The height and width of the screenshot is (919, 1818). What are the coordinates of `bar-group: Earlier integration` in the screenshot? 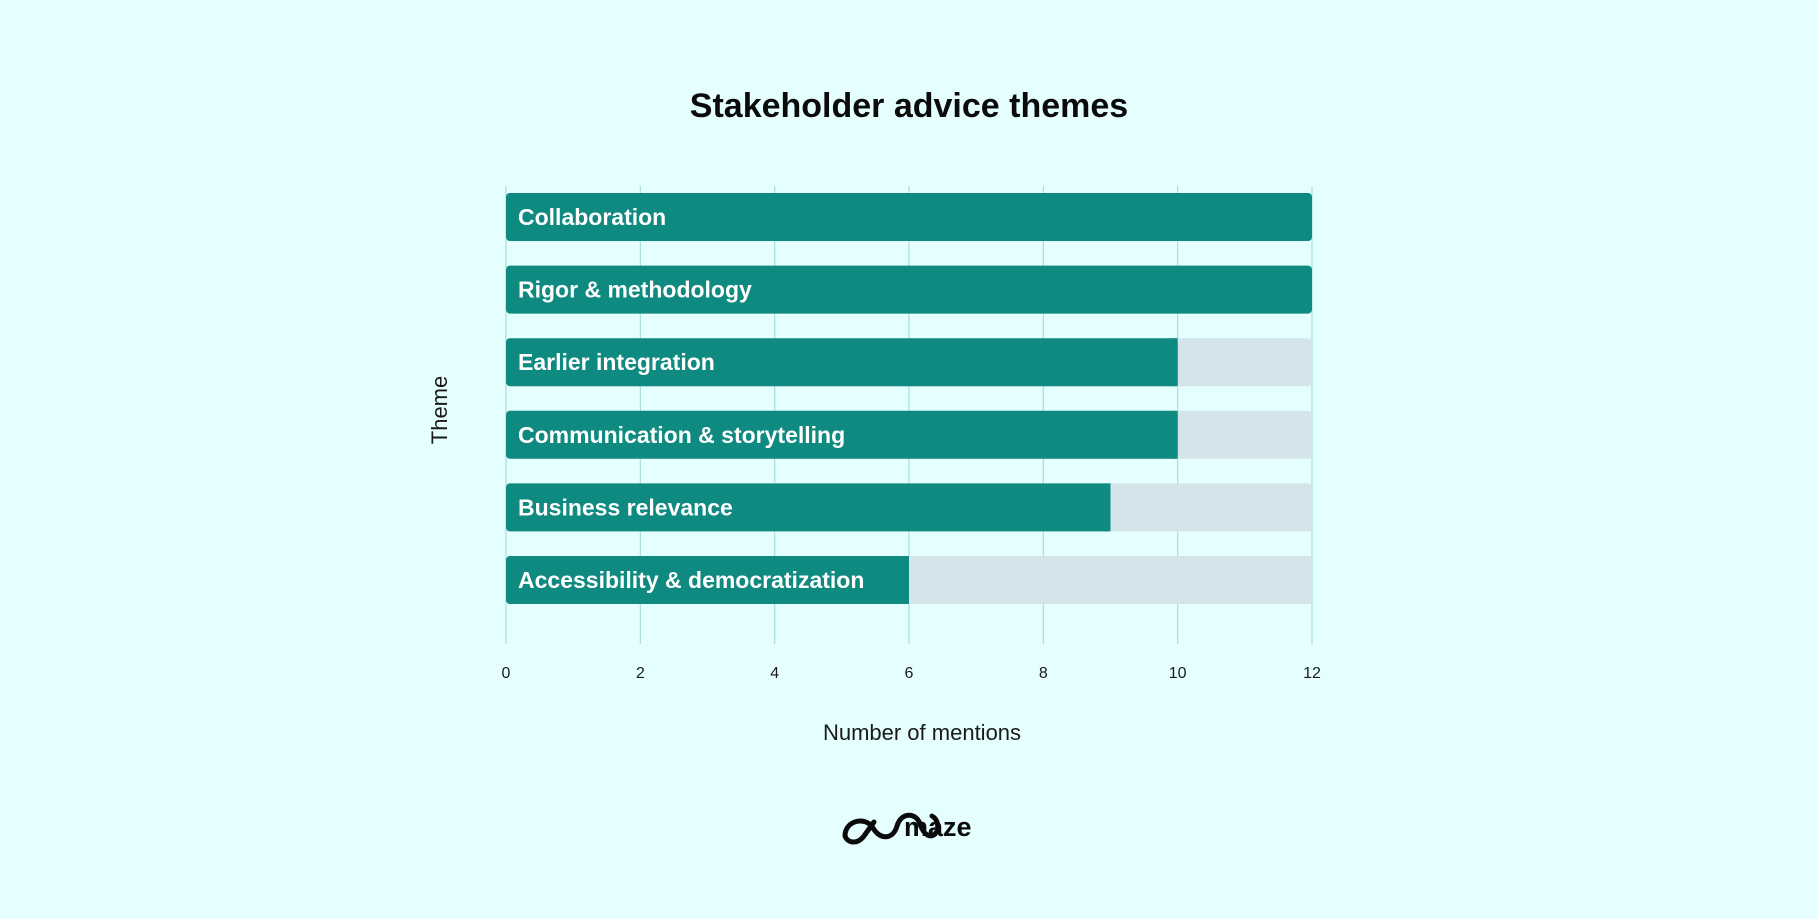 It's located at (909, 362).